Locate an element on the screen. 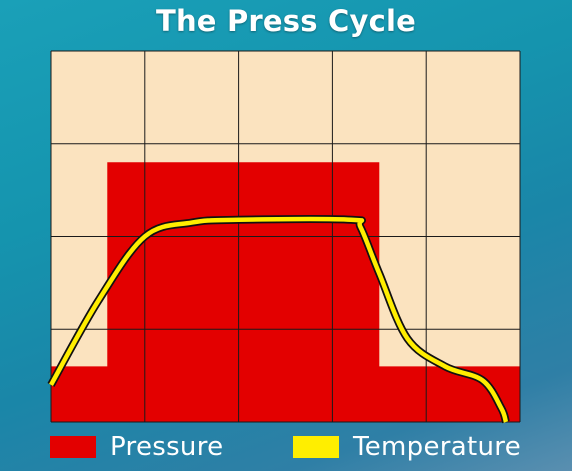 The image size is (572, 471). legend-item-pressure: Pressure is located at coordinates (137, 447).